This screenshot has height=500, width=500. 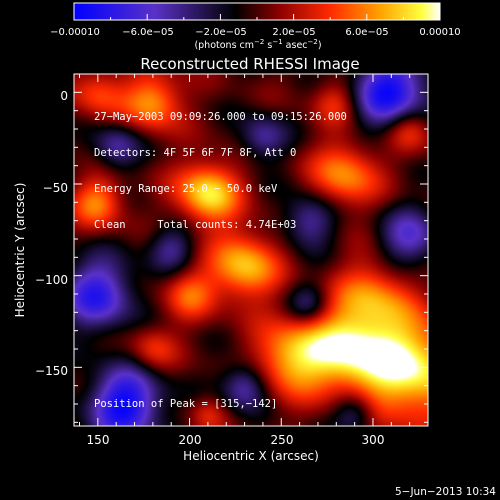 I want to click on colorbar-tick-label: −6.0e−05, so click(x=148, y=32).